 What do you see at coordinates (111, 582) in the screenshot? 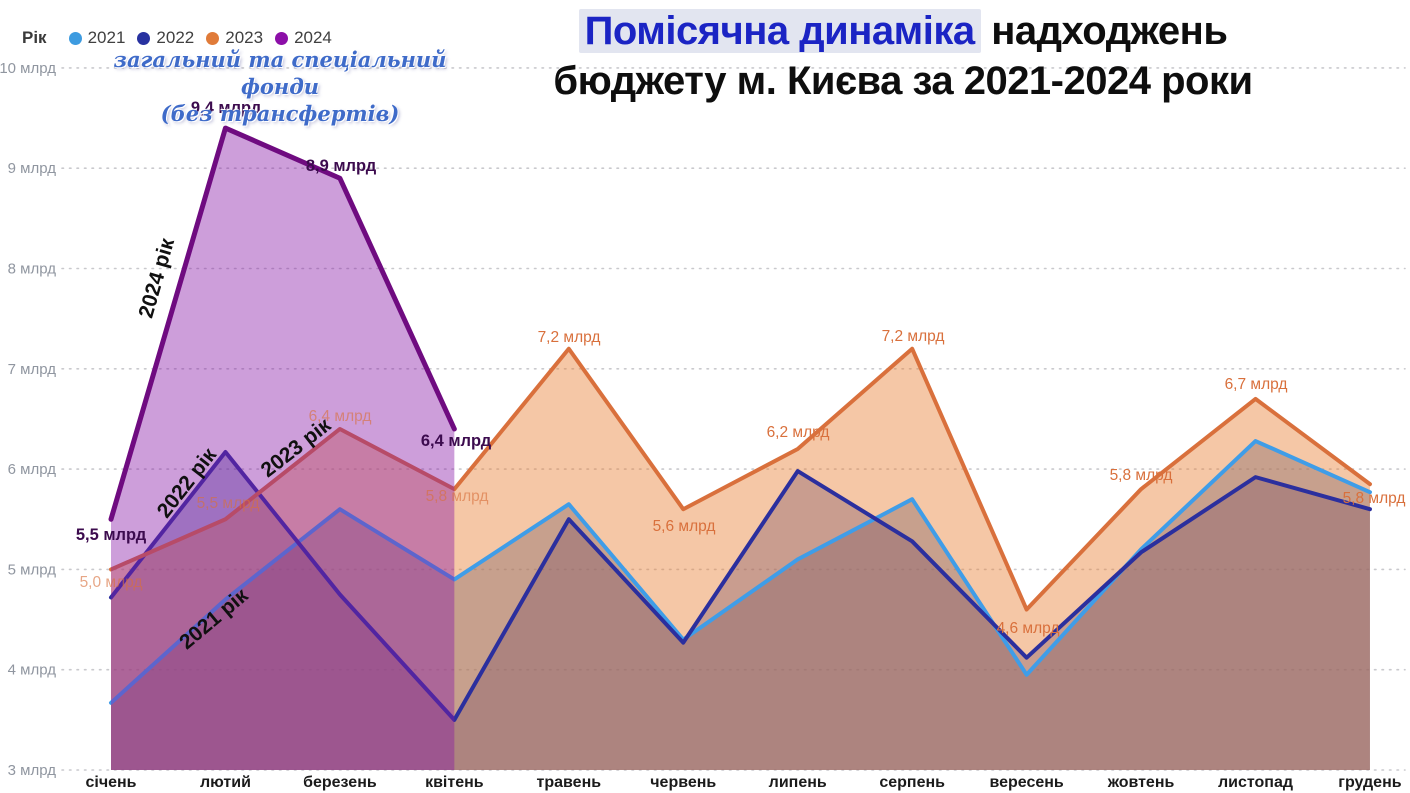
I see `data-label-2023: 5,0 млрд` at bounding box center [111, 582].